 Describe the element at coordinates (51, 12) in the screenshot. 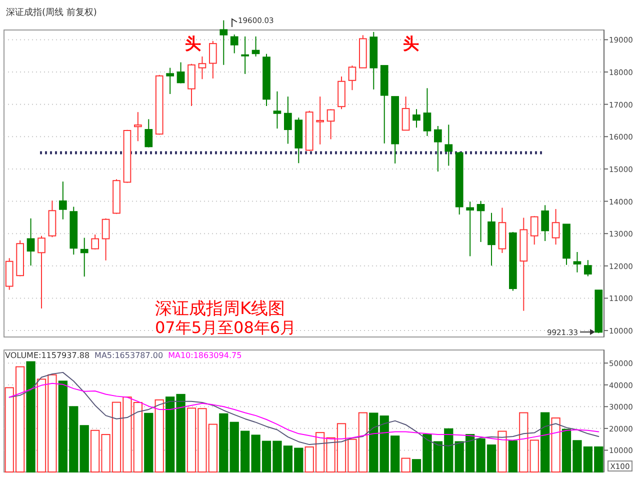

I see `text: 深证成指(周线 前复权)` at that location.